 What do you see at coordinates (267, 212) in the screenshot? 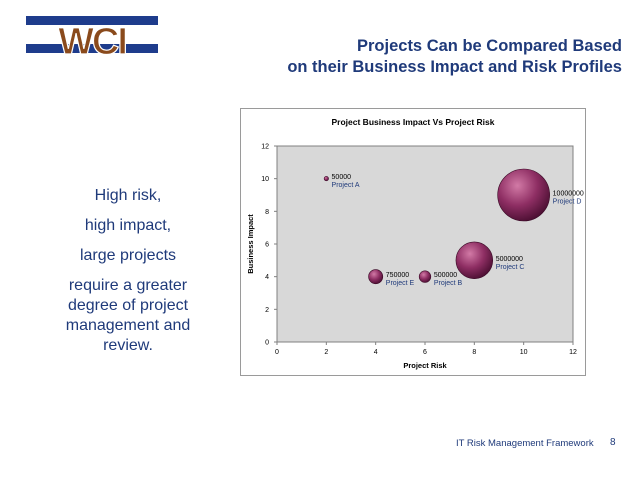
I see `y-tick-label: 8` at bounding box center [267, 212].